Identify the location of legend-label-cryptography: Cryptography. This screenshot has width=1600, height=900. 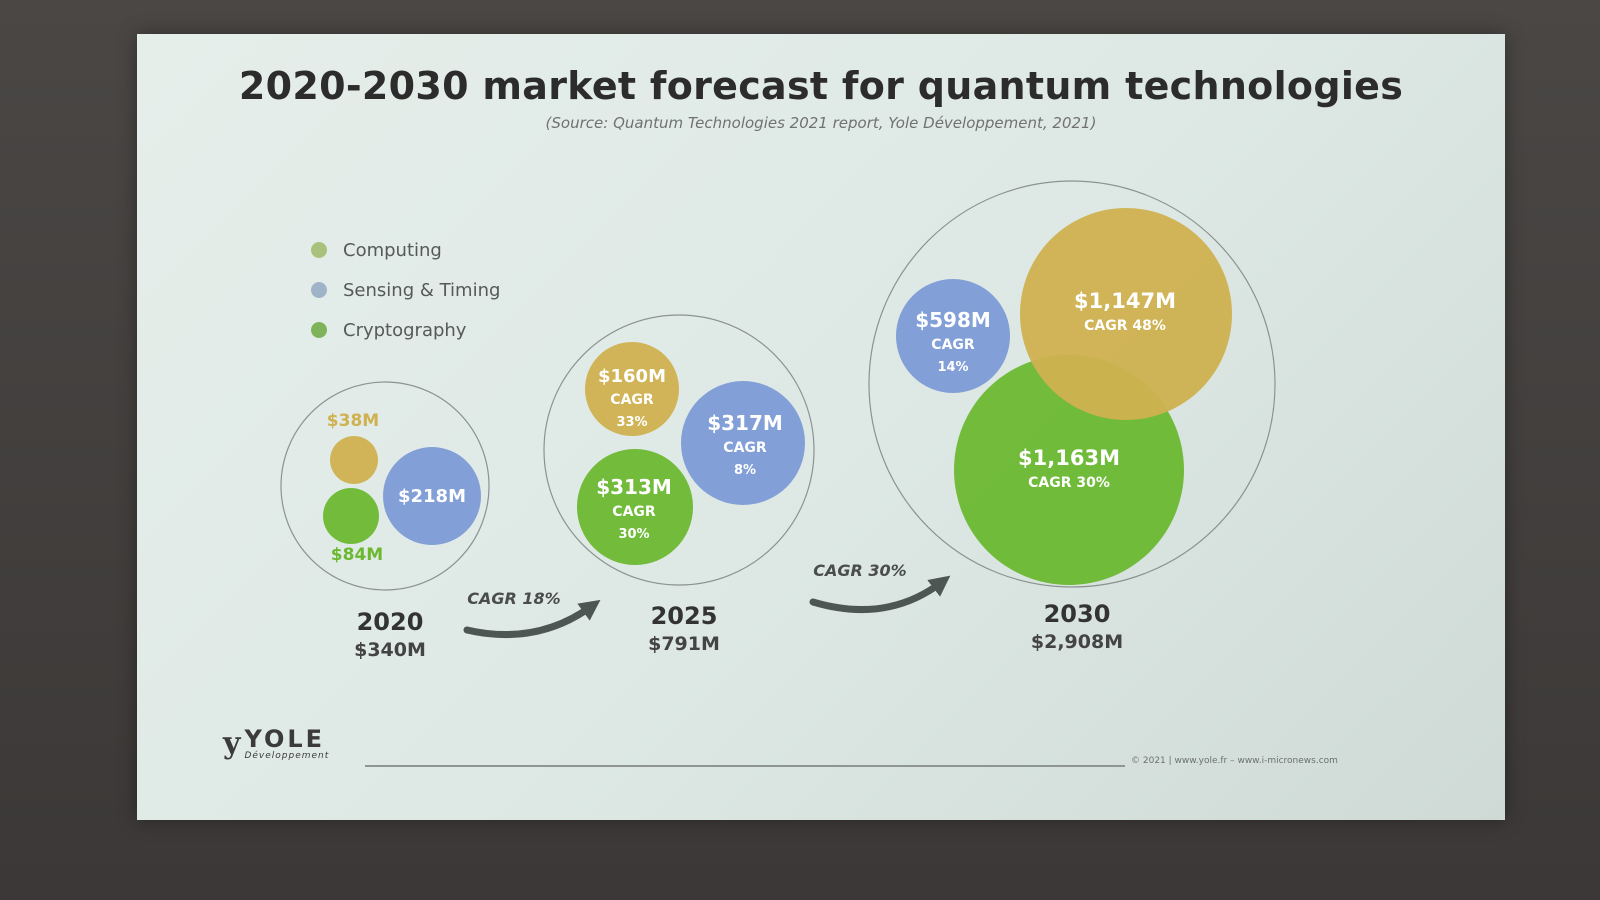
(405, 330).